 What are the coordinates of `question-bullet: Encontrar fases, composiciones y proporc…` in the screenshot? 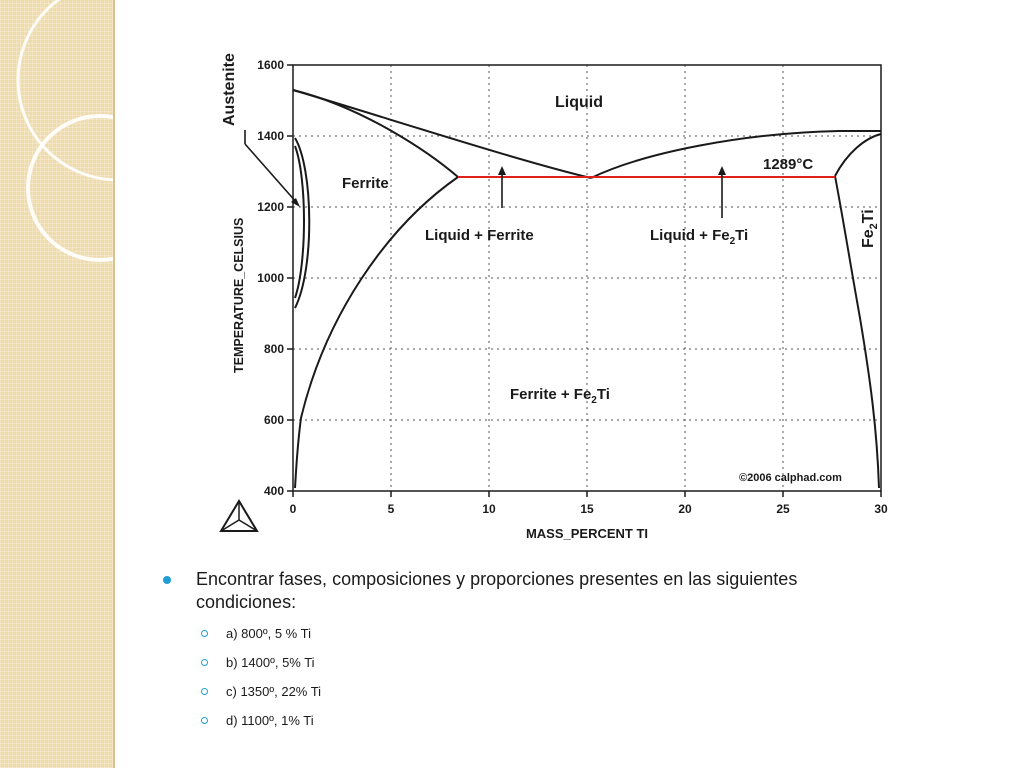 It's located at (530, 591).